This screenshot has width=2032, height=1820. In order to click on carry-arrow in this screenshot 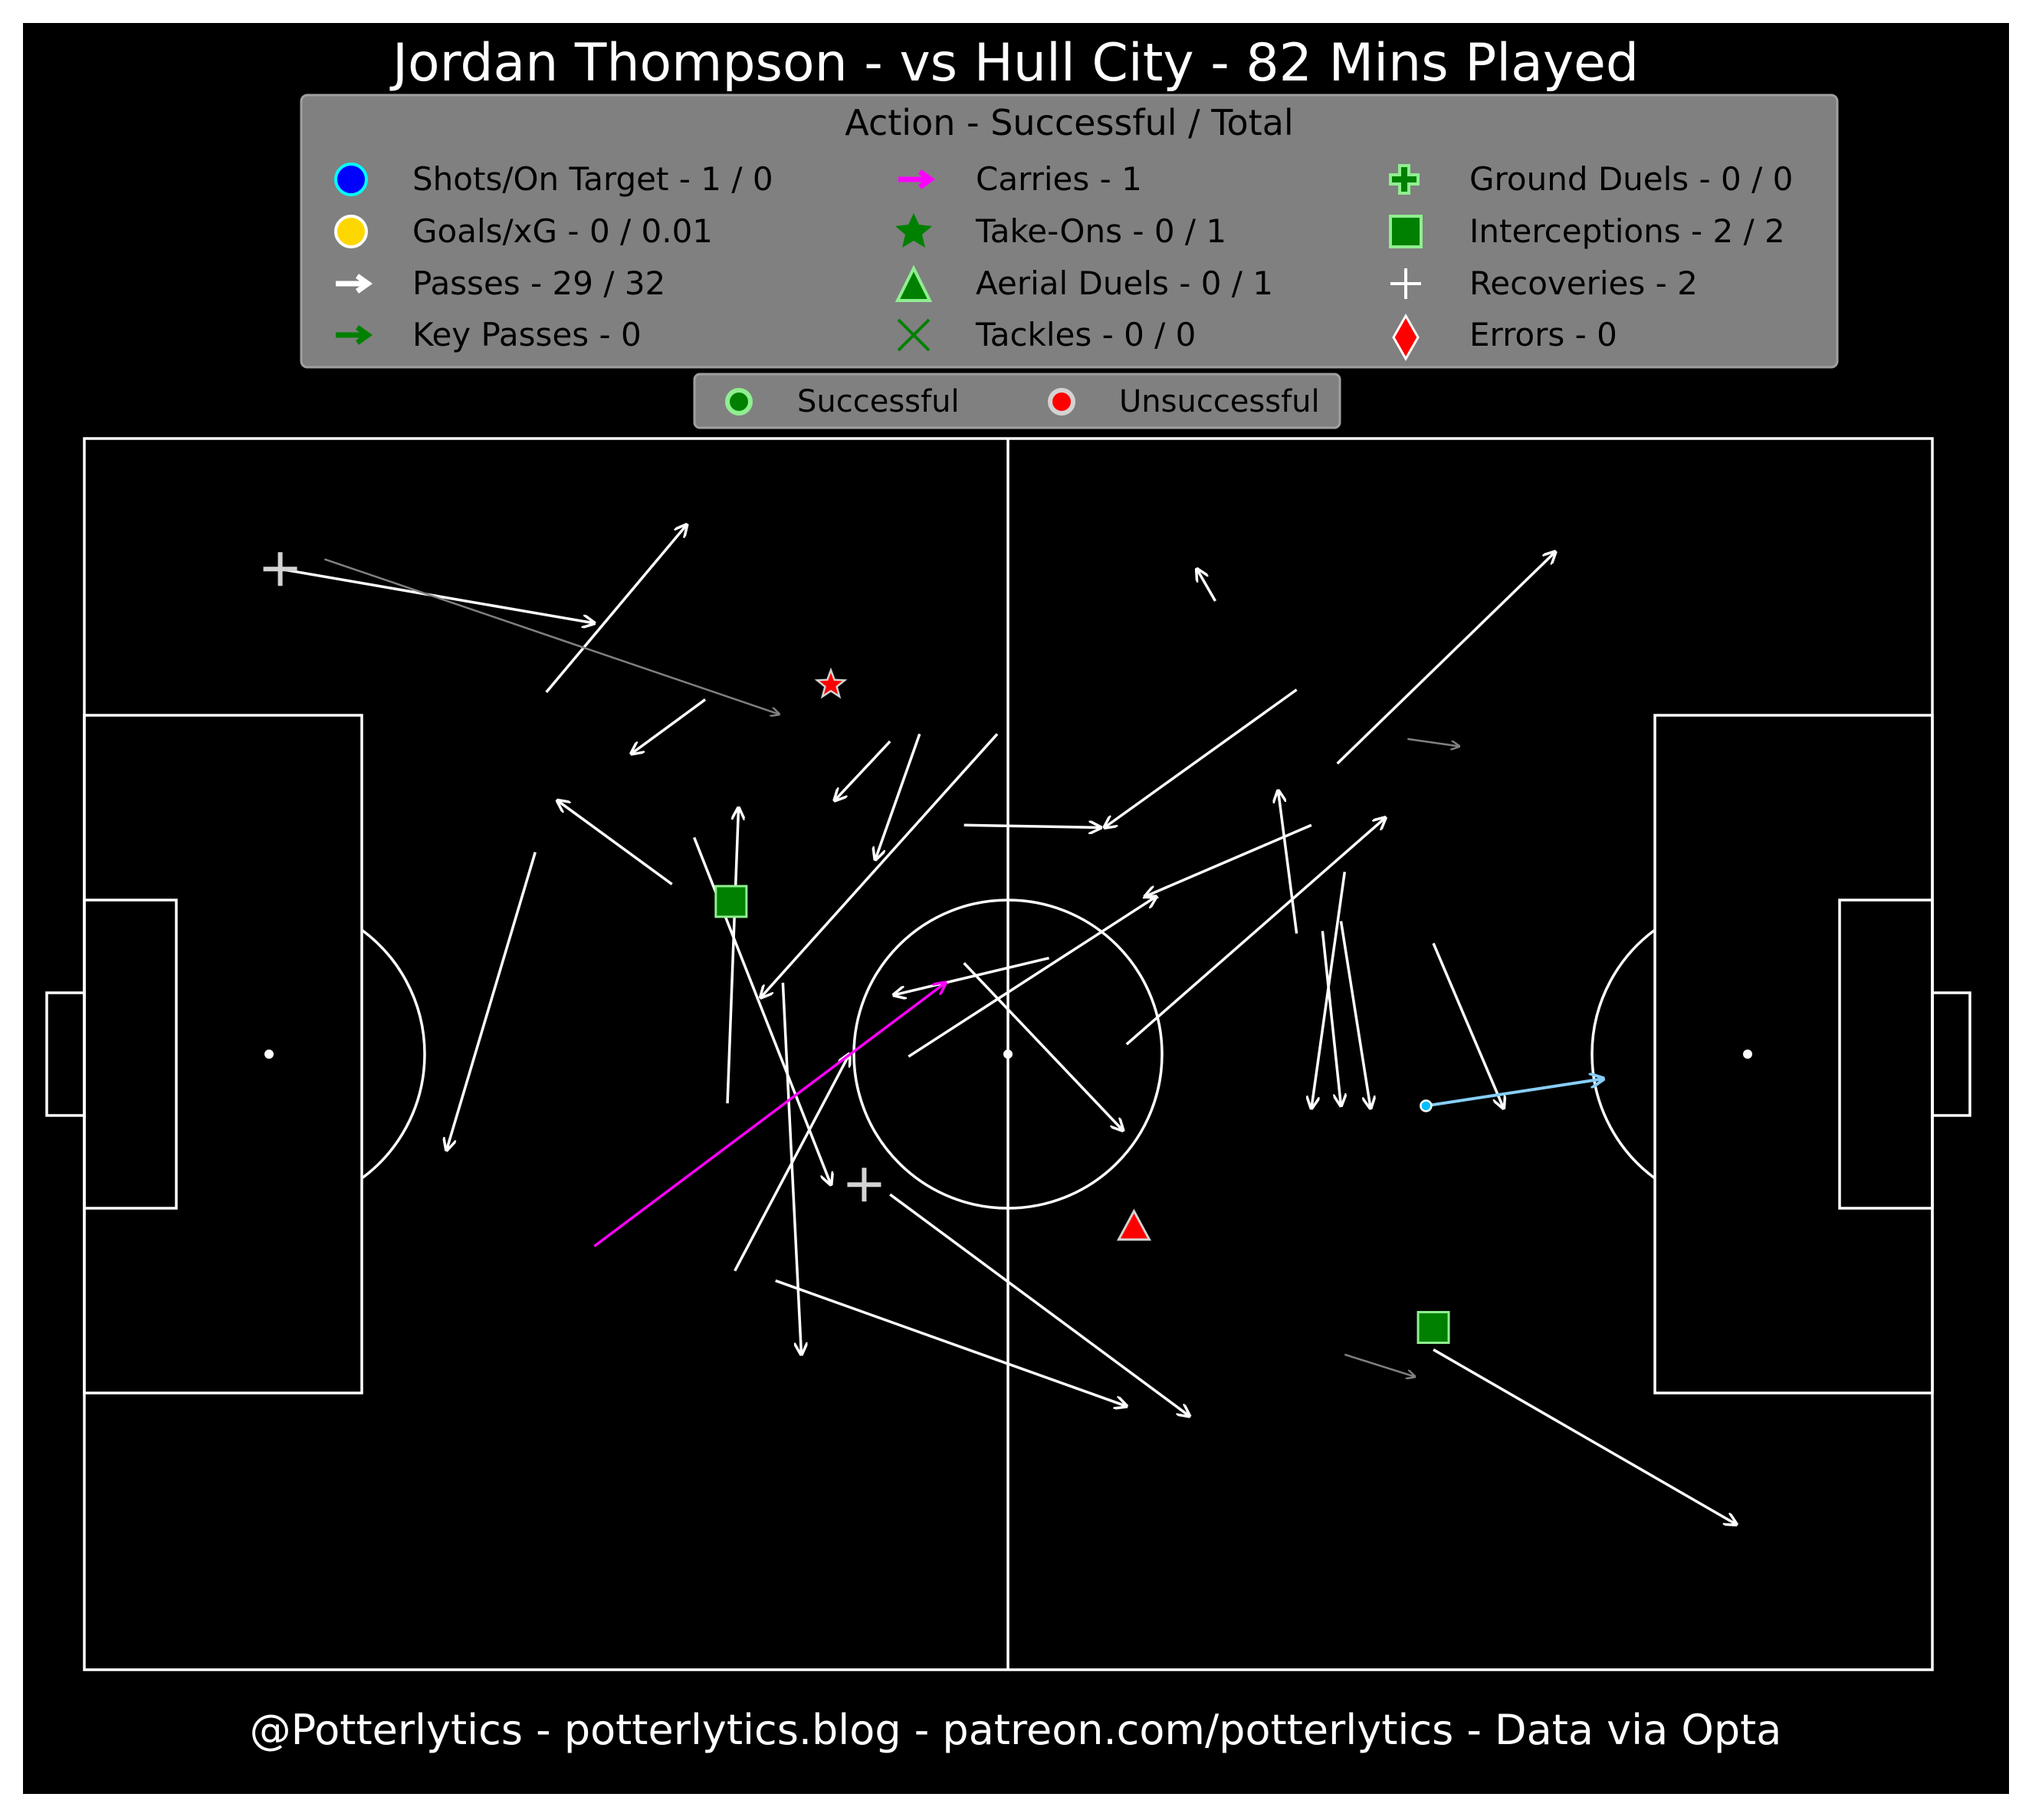, I will do `click(769, 1115)`.